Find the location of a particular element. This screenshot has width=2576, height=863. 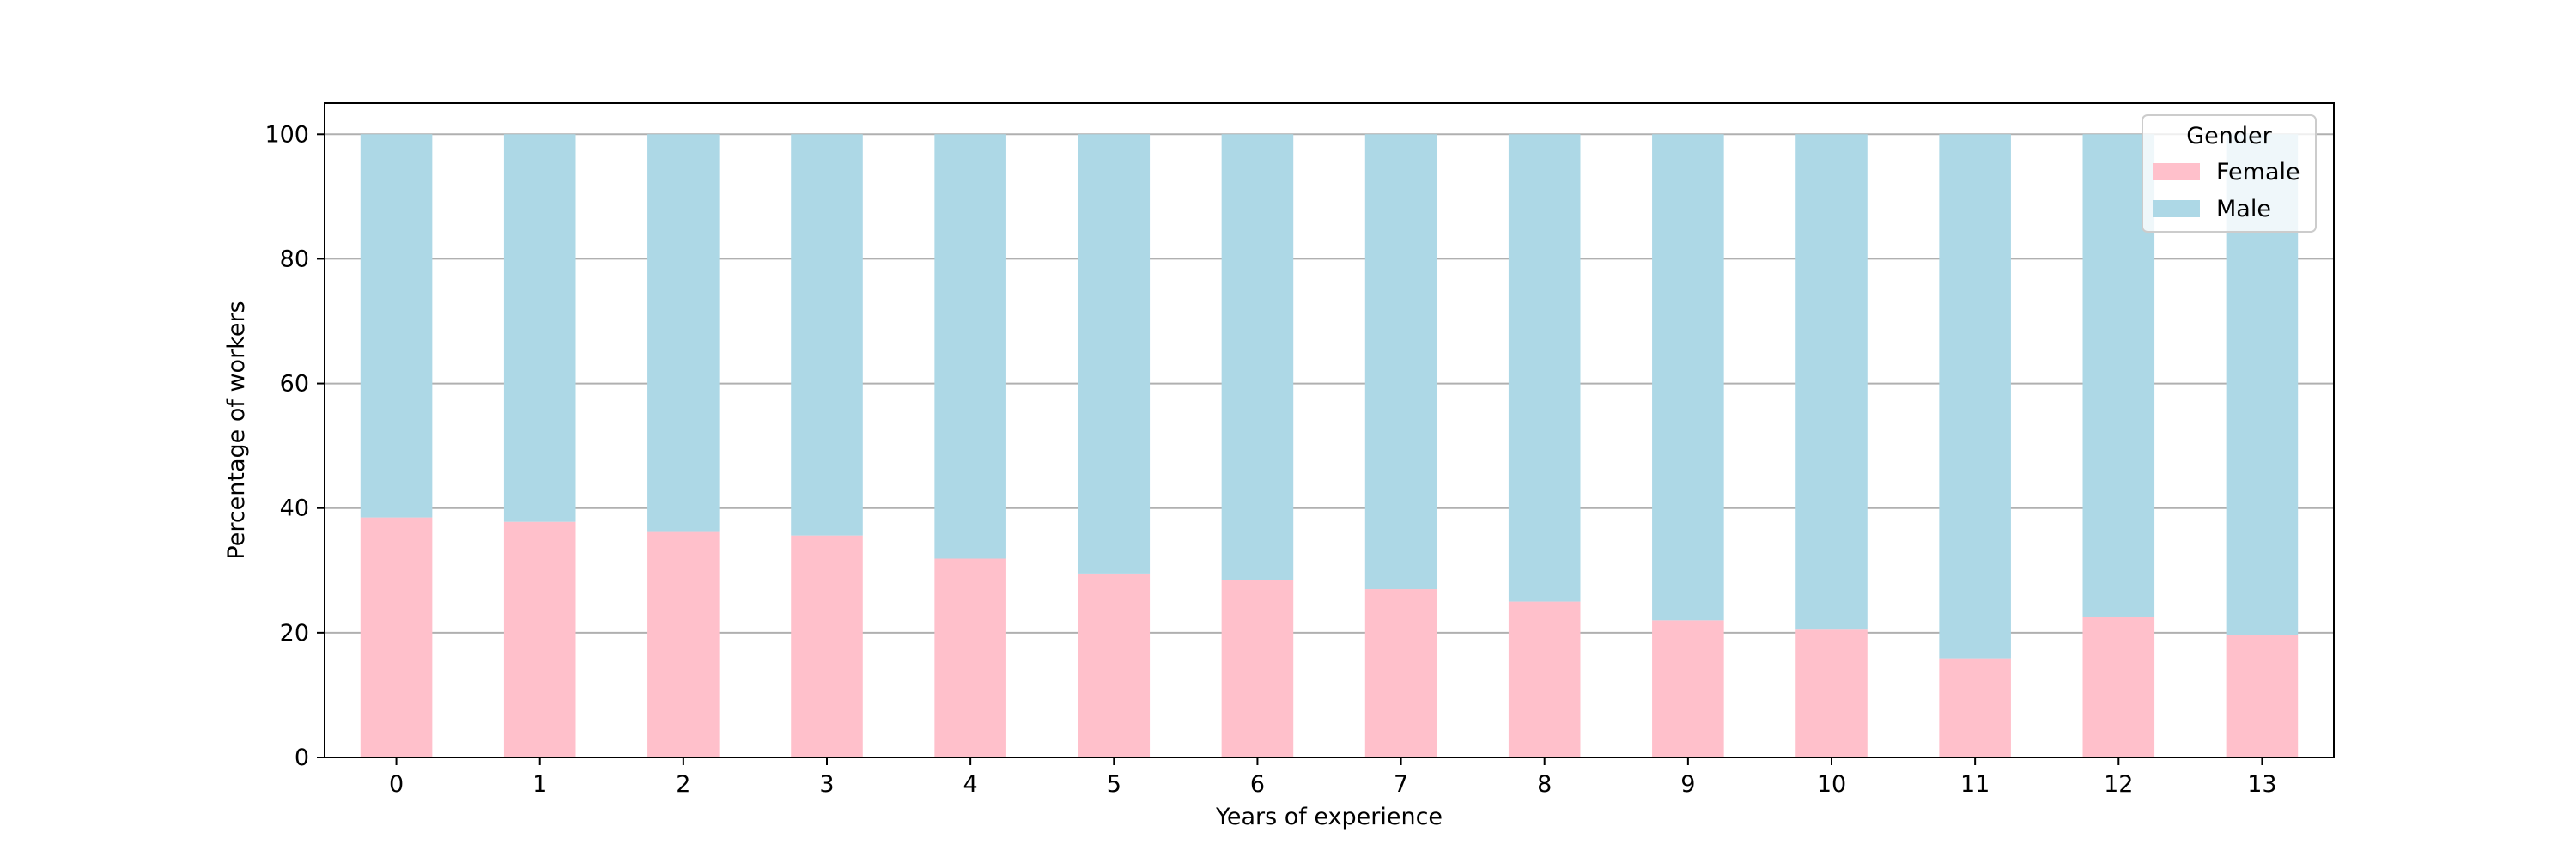

x-tick-label: 11 is located at coordinates (1975, 785).